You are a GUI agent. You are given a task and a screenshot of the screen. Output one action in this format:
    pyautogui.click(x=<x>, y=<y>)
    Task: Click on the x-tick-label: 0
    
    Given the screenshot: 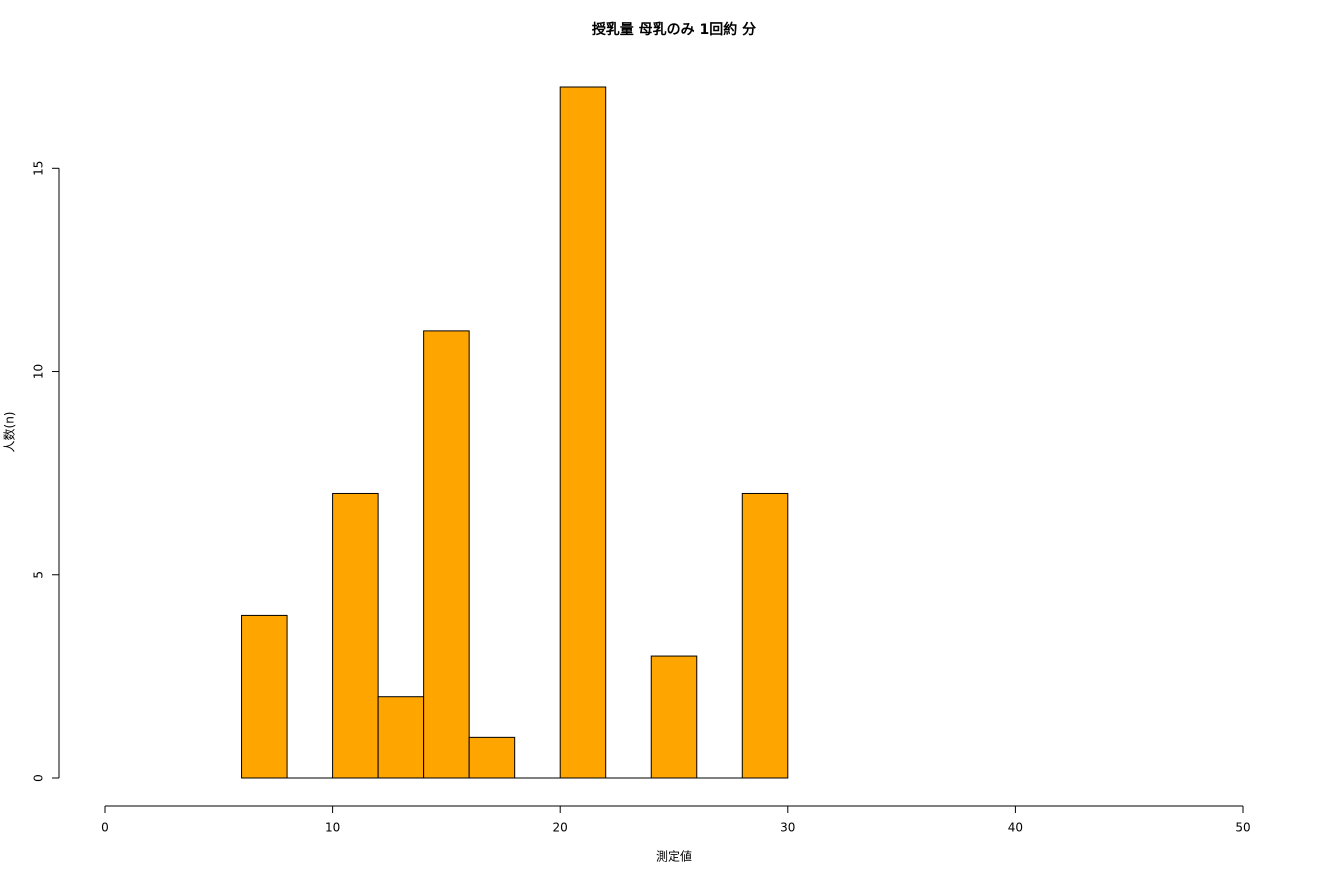 What is the action you would take?
    pyautogui.click(x=105, y=828)
    